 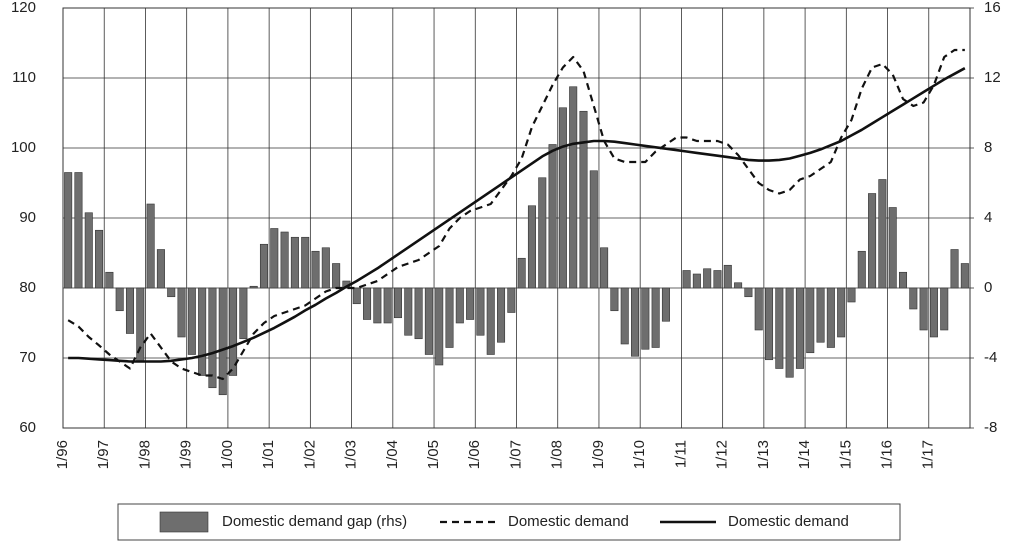 I want to click on x-tick-label: 1/13, so click(x=763, y=454).